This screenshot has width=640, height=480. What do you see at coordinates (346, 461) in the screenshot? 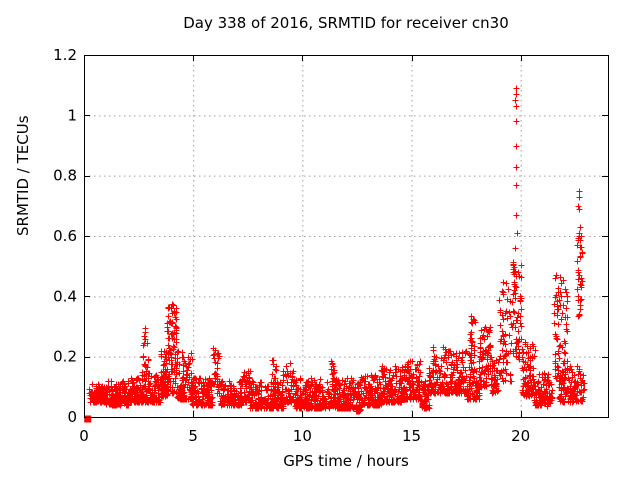
I see `x-axis-label: GPS time / hours` at bounding box center [346, 461].